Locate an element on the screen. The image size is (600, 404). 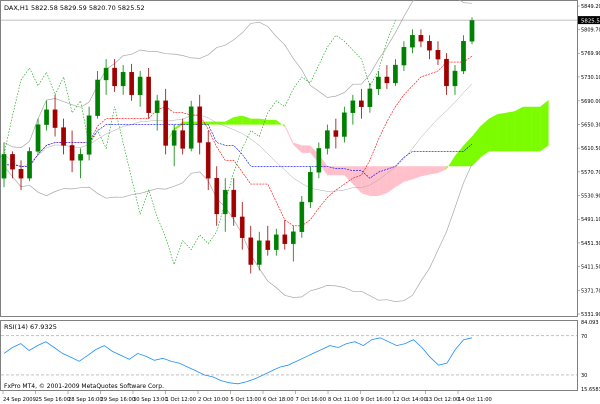
time-tick-label: 2 Oct 10:00 is located at coordinates (213, 400).